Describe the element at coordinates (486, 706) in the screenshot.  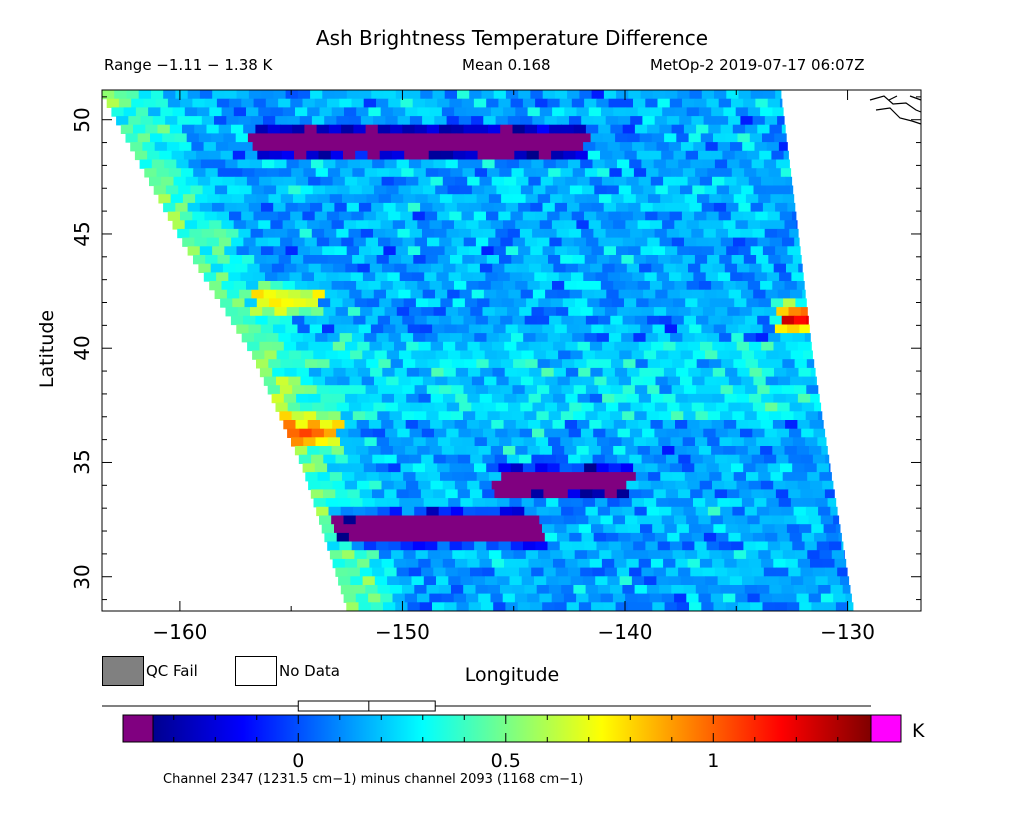
I see `distribution-boxplot` at that location.